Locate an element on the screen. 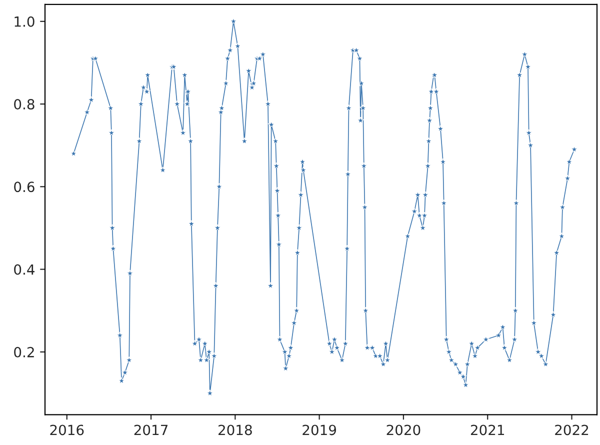 The width and height of the screenshot is (600, 445). y-tick-label: 0.8 is located at coordinates (24, 104).